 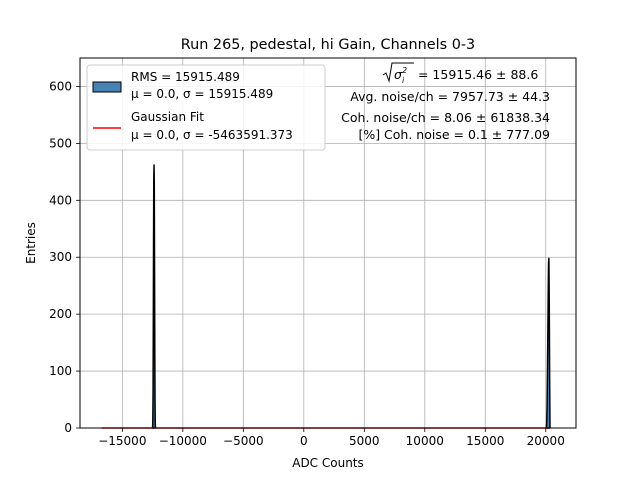 What do you see at coordinates (202, 94) in the screenshot?
I see `legend-label-hist-params: μ = 0.0, σ = 15915.489` at bounding box center [202, 94].